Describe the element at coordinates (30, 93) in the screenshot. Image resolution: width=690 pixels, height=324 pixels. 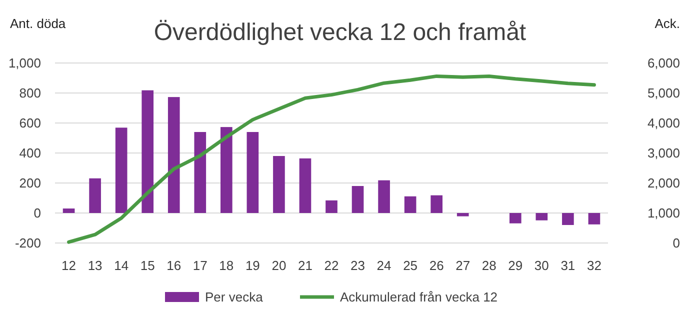
I see `y-tick-label: 800` at that location.